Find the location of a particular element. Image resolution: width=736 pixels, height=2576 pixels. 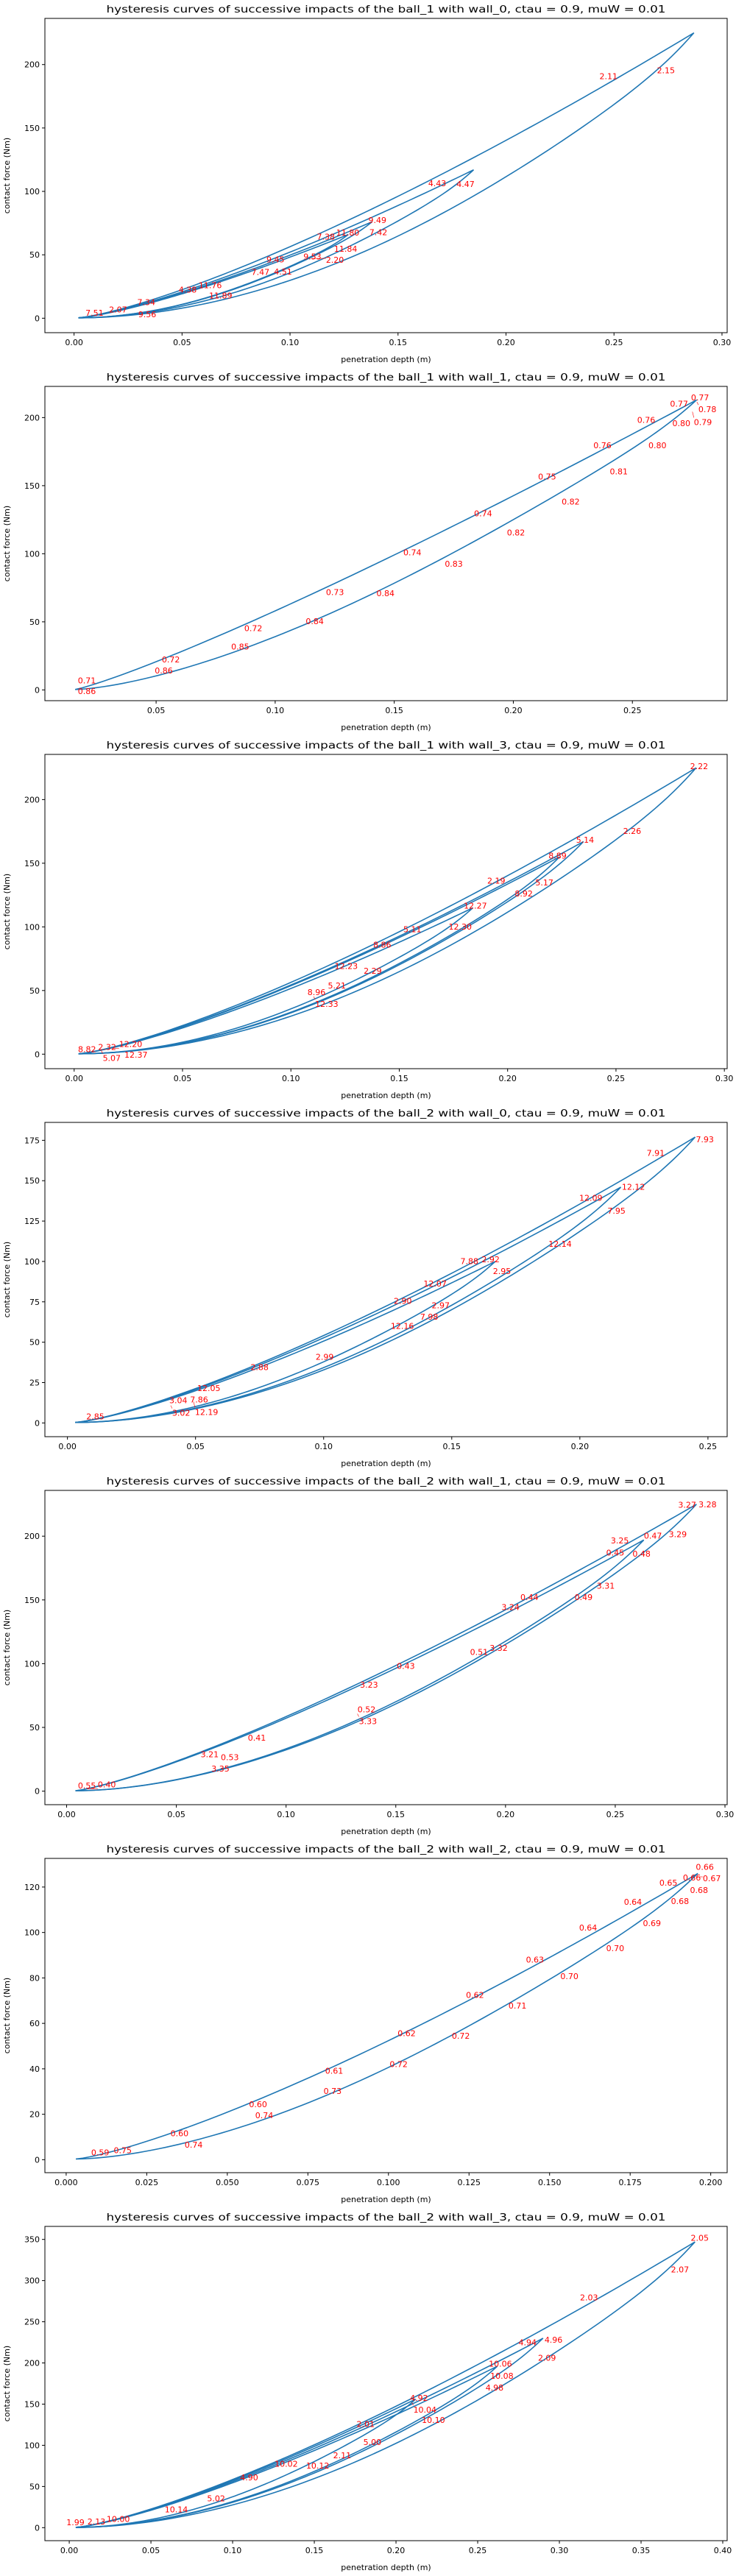

time-annotation: 9.56 is located at coordinates (147, 314).